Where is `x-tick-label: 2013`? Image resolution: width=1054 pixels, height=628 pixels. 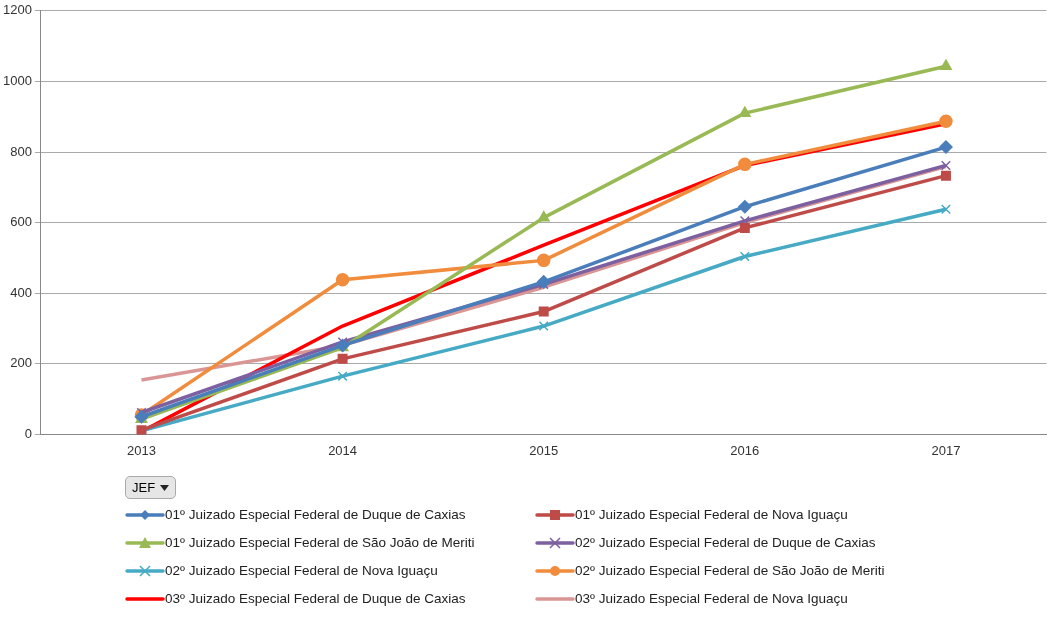 x-tick-label: 2013 is located at coordinates (141, 450).